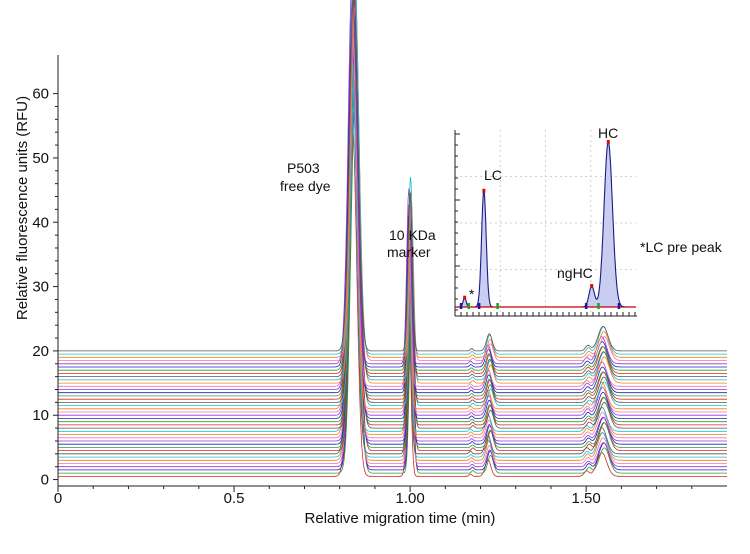 This screenshot has height=554, width=750. Describe the element at coordinates (22, 208) in the screenshot. I see `y-axis-label: Relative fluorescence units (RFU)` at that location.